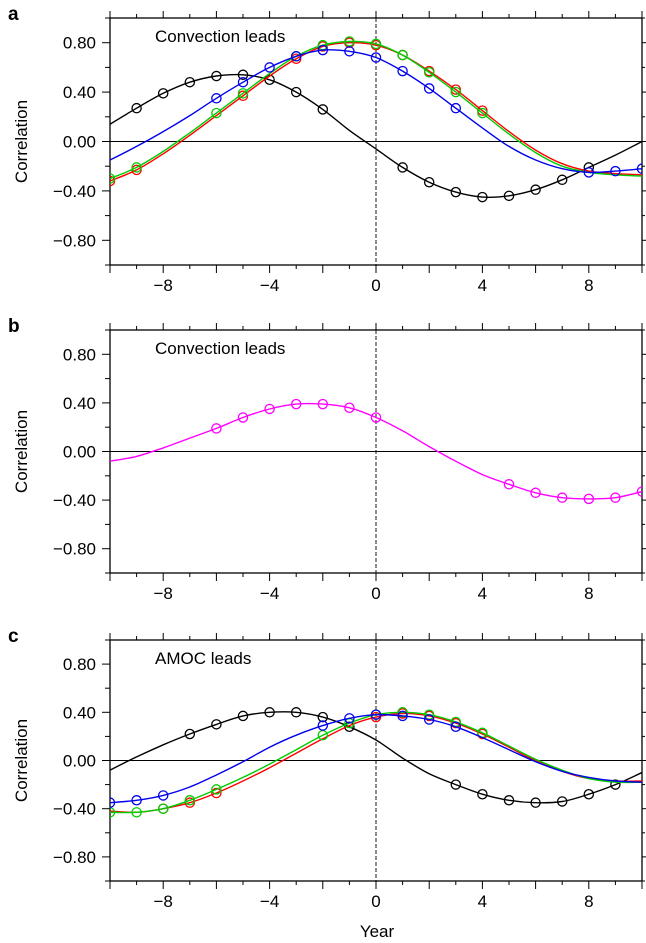  What do you see at coordinates (377, 931) in the screenshot?
I see `x-axis-label: Year` at bounding box center [377, 931].